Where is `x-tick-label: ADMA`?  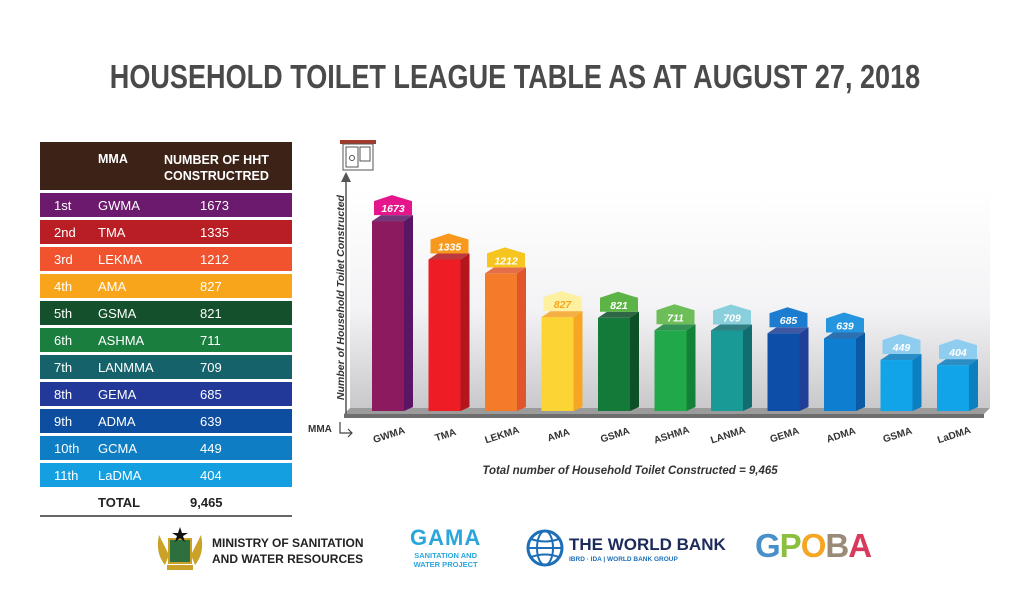
x-tick-label: ADMA is located at coordinates (841, 436).